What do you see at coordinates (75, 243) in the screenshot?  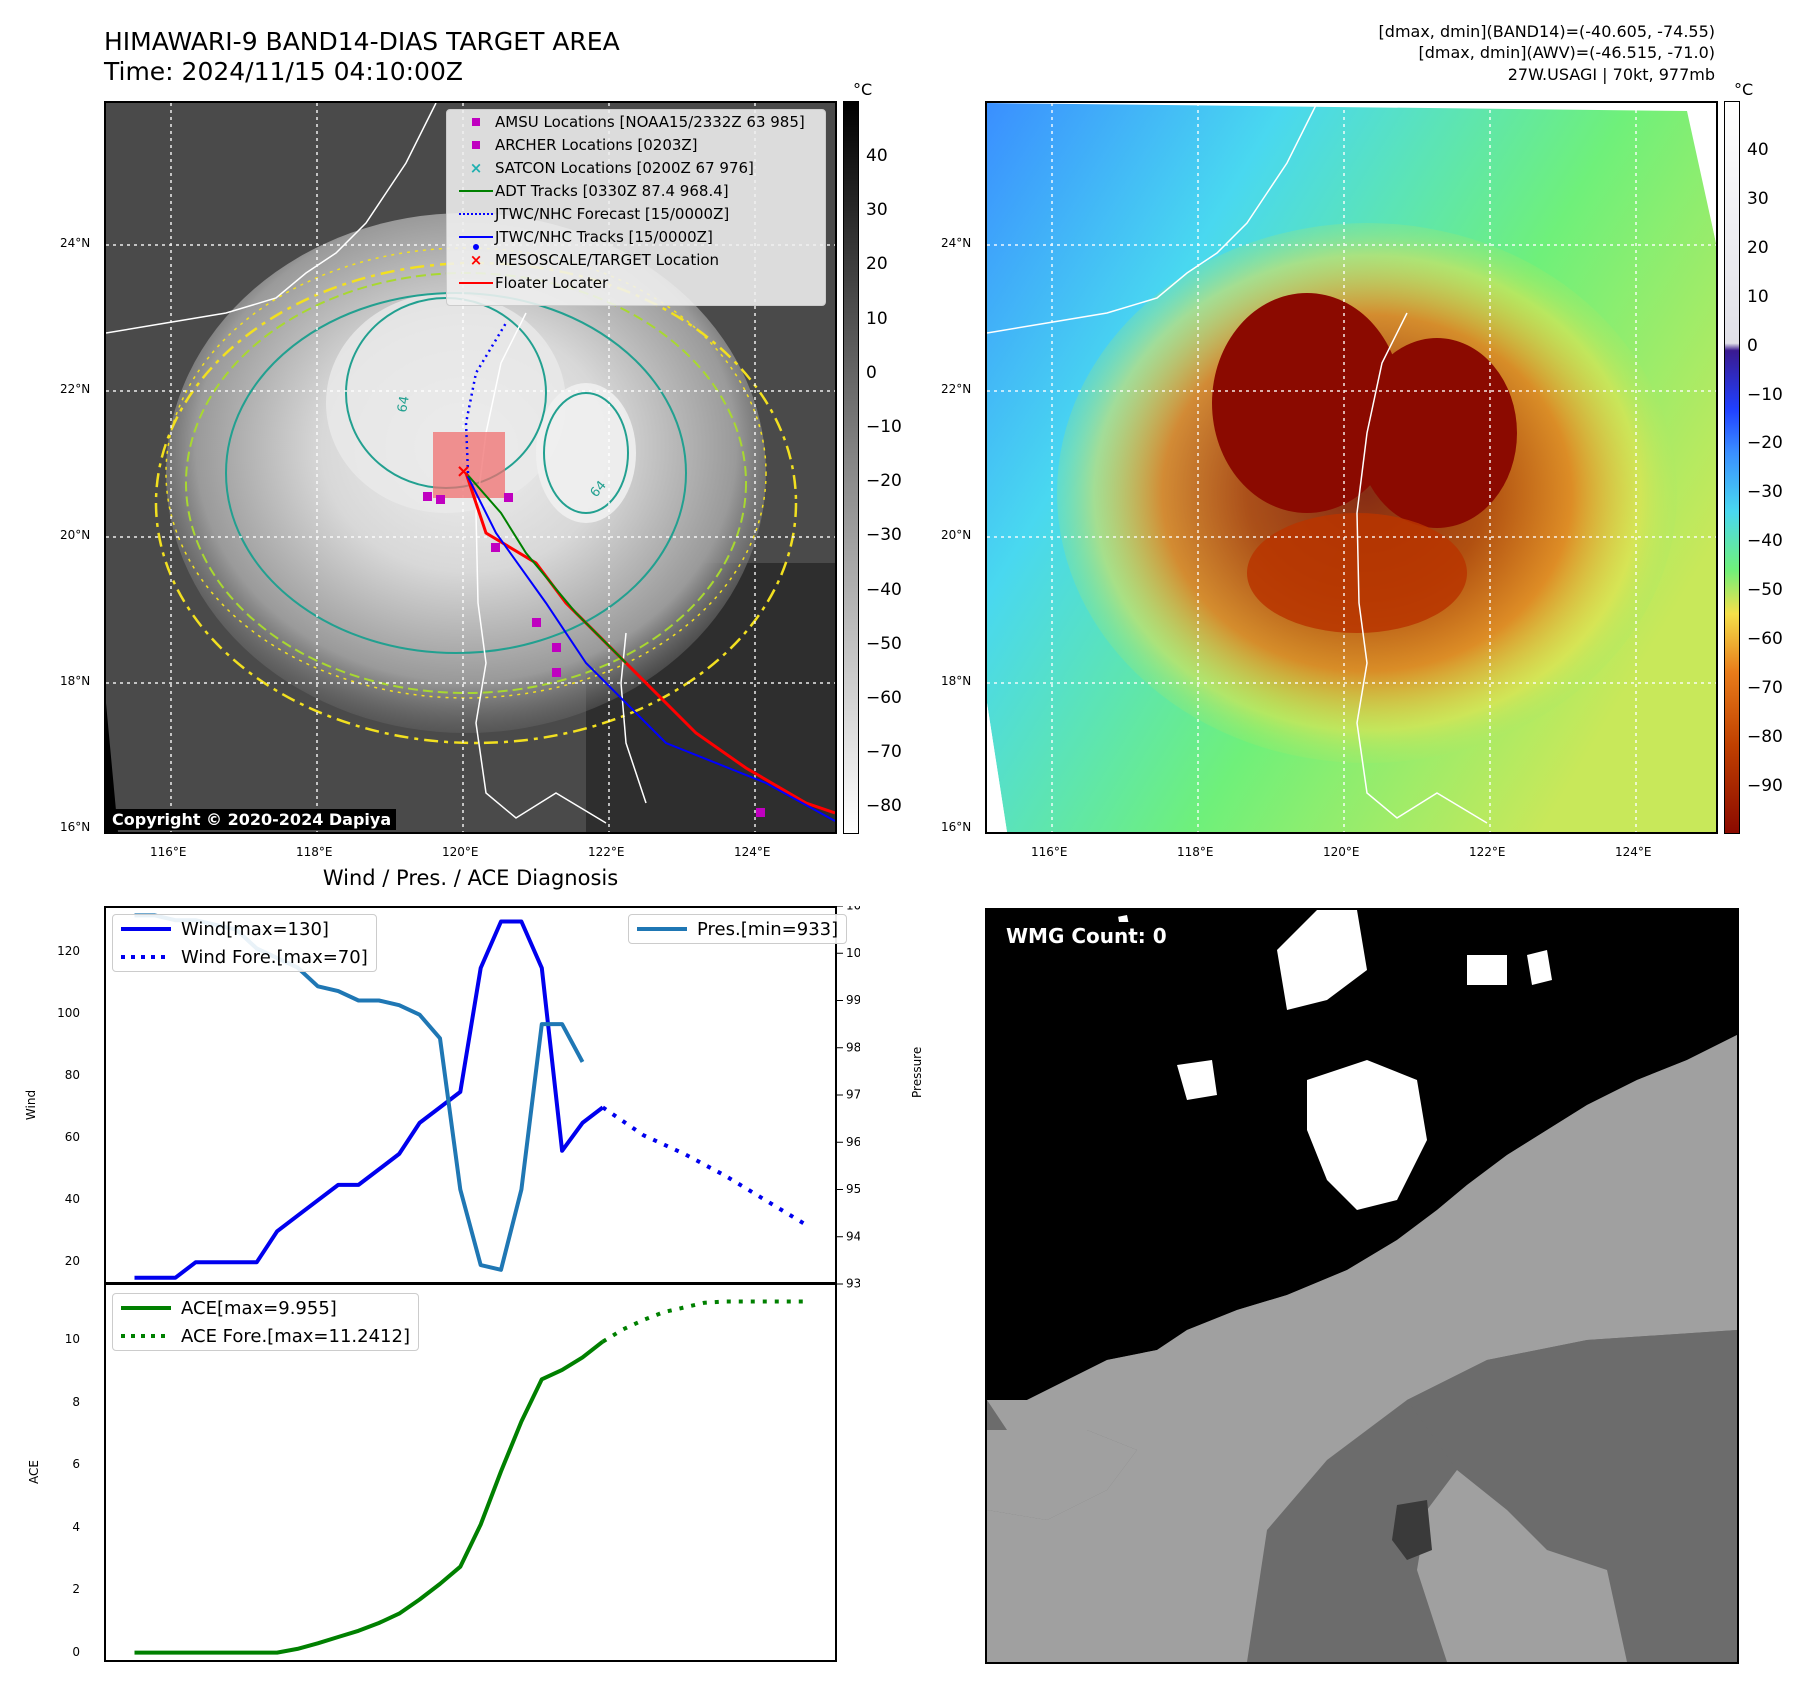 I see `ir-lat-label: 24°N` at bounding box center [75, 243].